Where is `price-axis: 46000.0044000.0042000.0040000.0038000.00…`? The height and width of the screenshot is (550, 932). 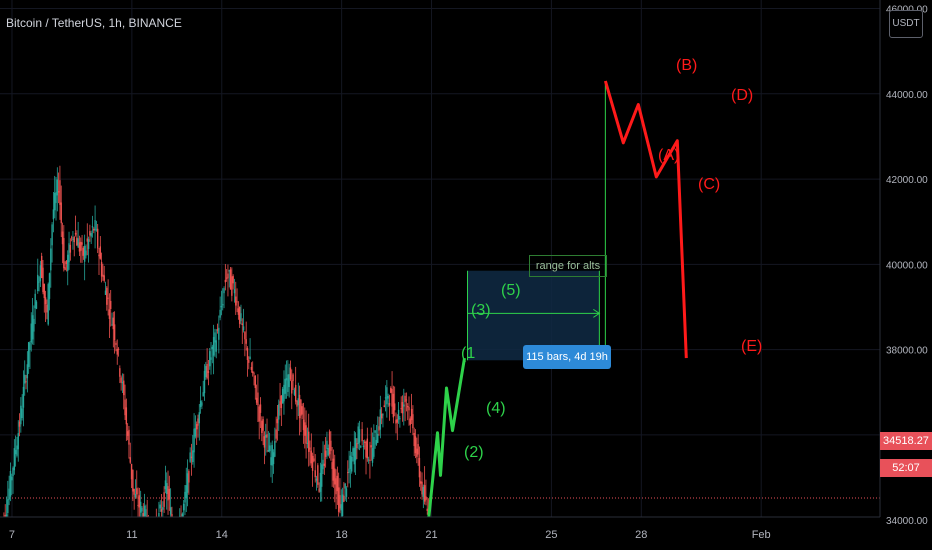 price-axis: 46000.0044000.0042000.0040000.0038000.00… is located at coordinates (905, 275).